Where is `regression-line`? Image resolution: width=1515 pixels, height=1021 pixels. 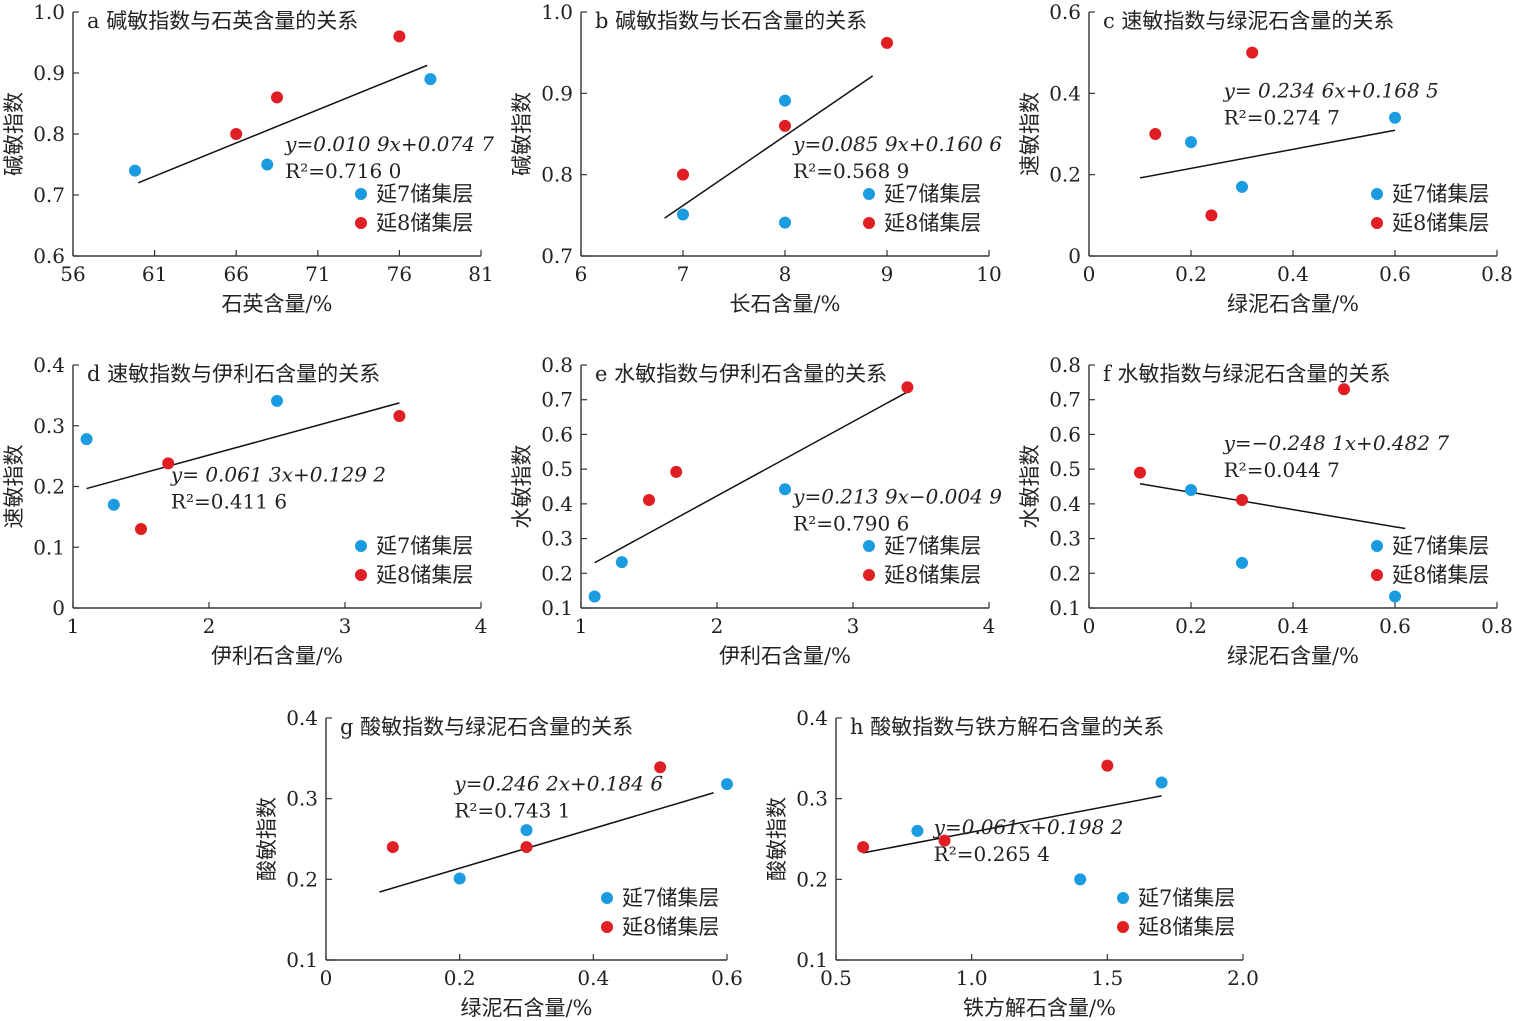
regression-line is located at coordinates (243, 446).